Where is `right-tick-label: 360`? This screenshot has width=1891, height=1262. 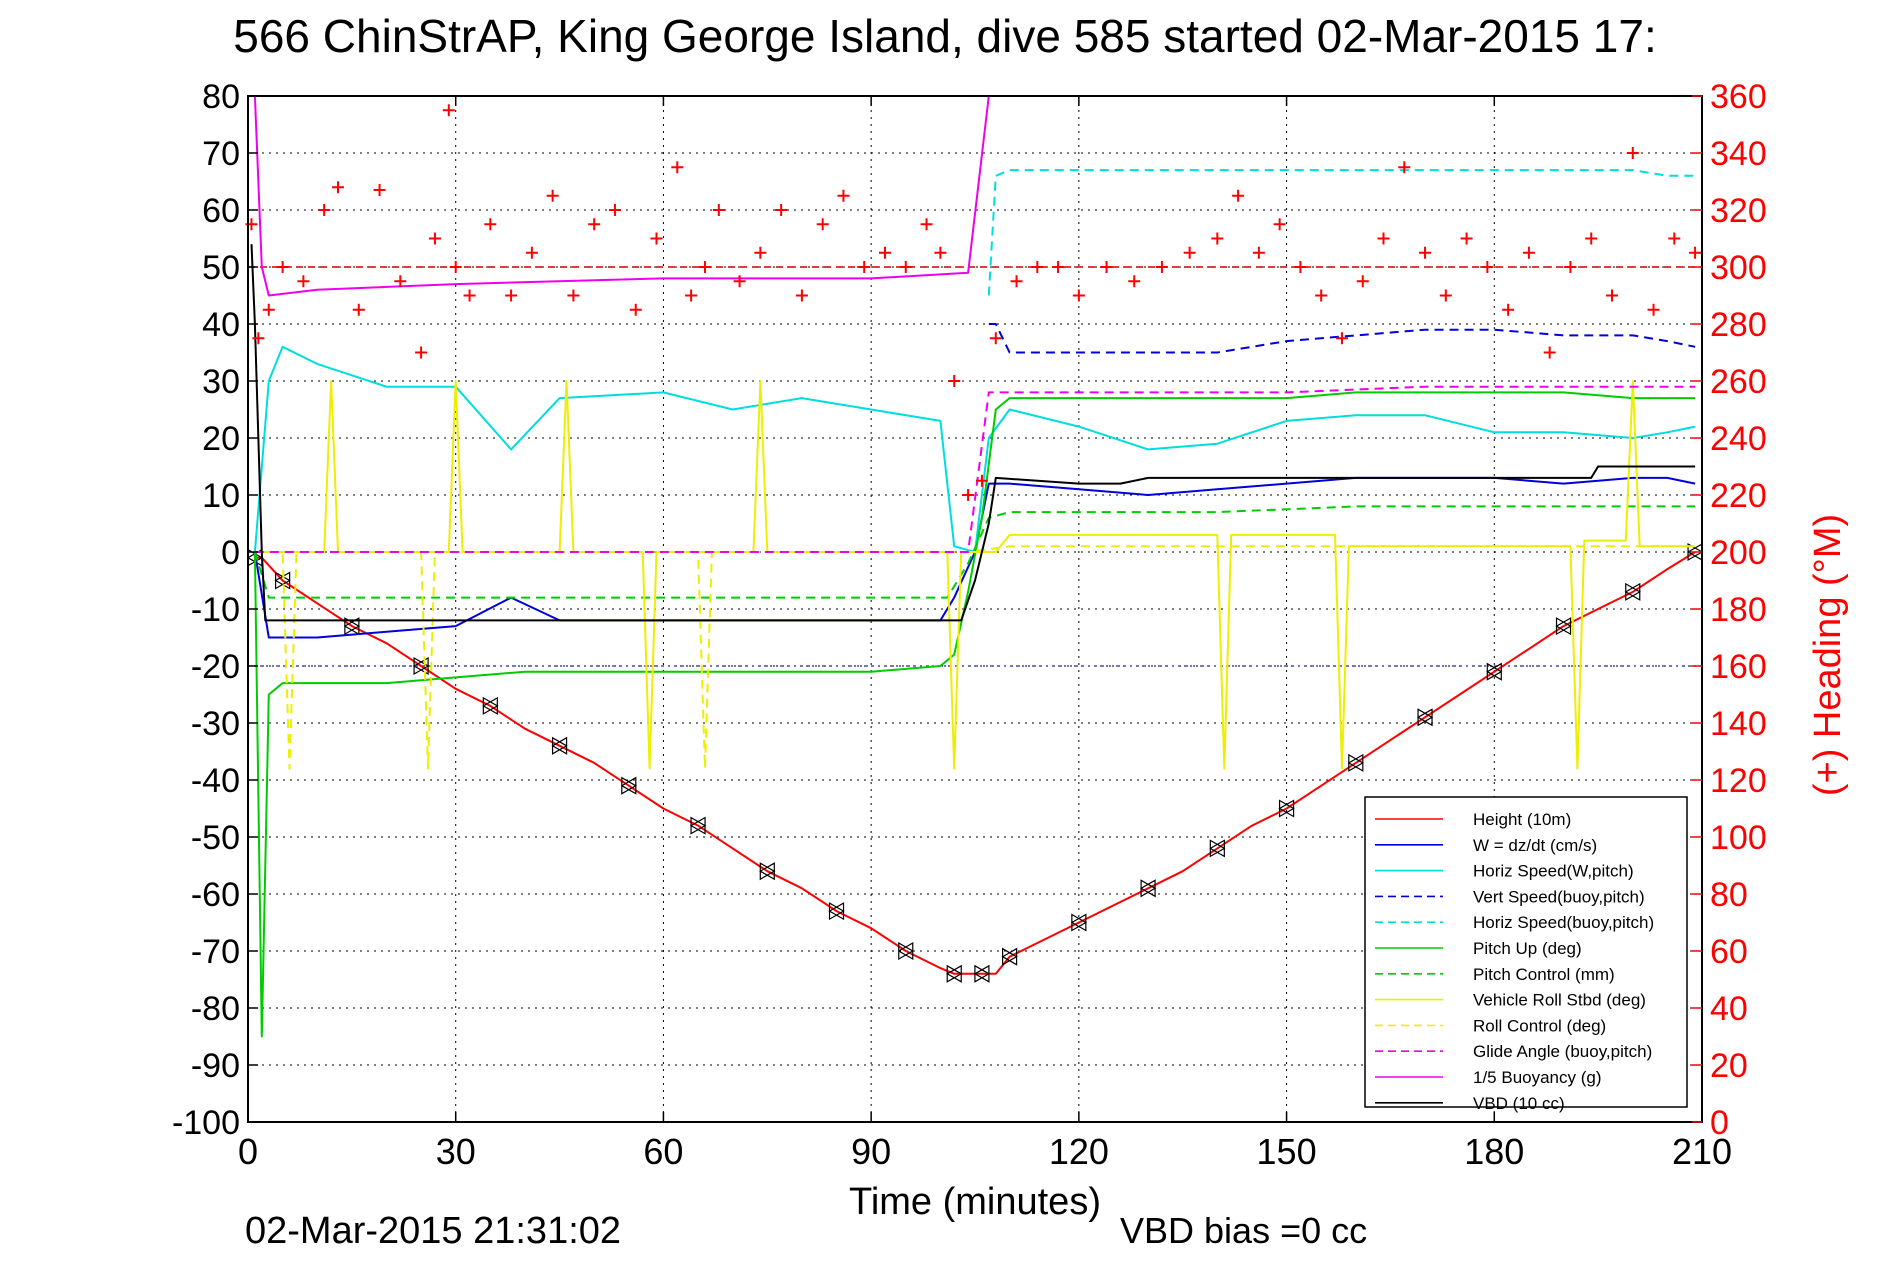
right-tick-label: 360 is located at coordinates (1738, 97).